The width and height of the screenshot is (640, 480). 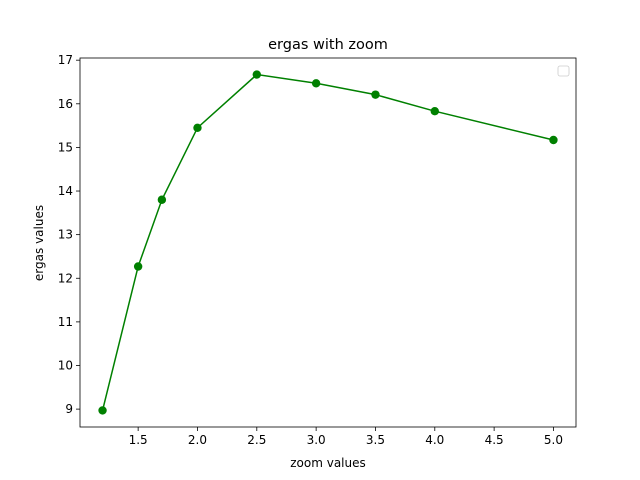 I want to click on x-tick-label: 4.5, so click(x=494, y=440).